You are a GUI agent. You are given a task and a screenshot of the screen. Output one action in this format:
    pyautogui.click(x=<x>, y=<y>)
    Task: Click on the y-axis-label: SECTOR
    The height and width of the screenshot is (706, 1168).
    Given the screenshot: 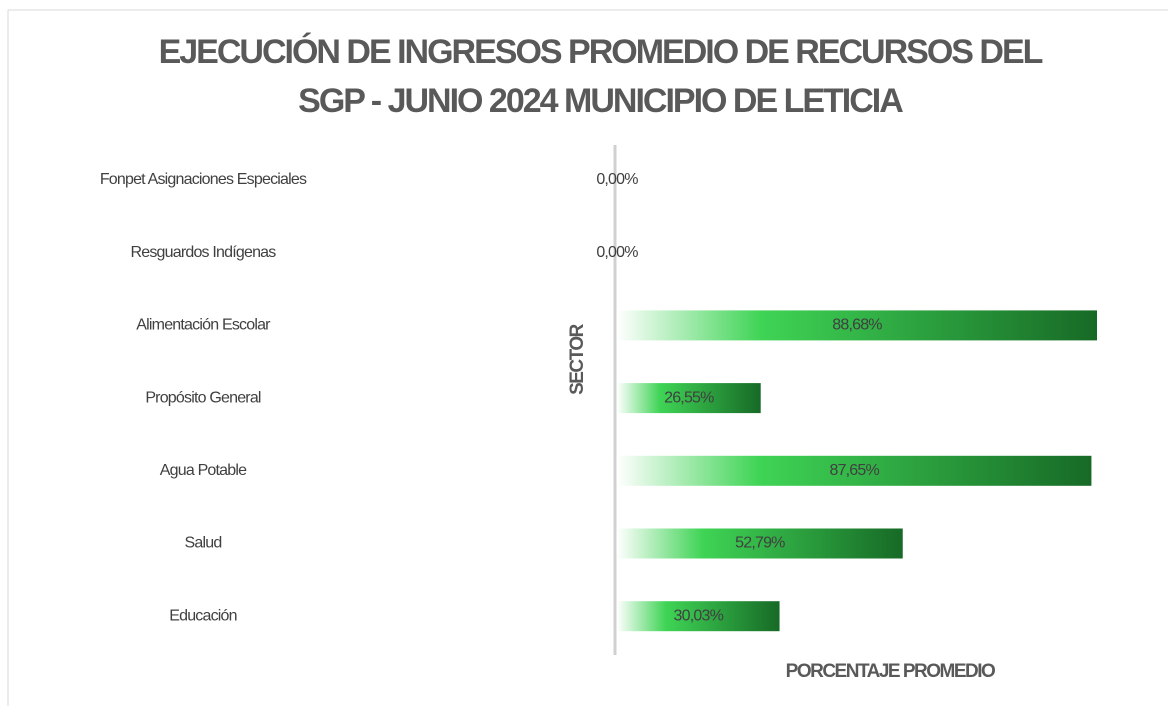 What is the action you would take?
    pyautogui.click(x=577, y=359)
    